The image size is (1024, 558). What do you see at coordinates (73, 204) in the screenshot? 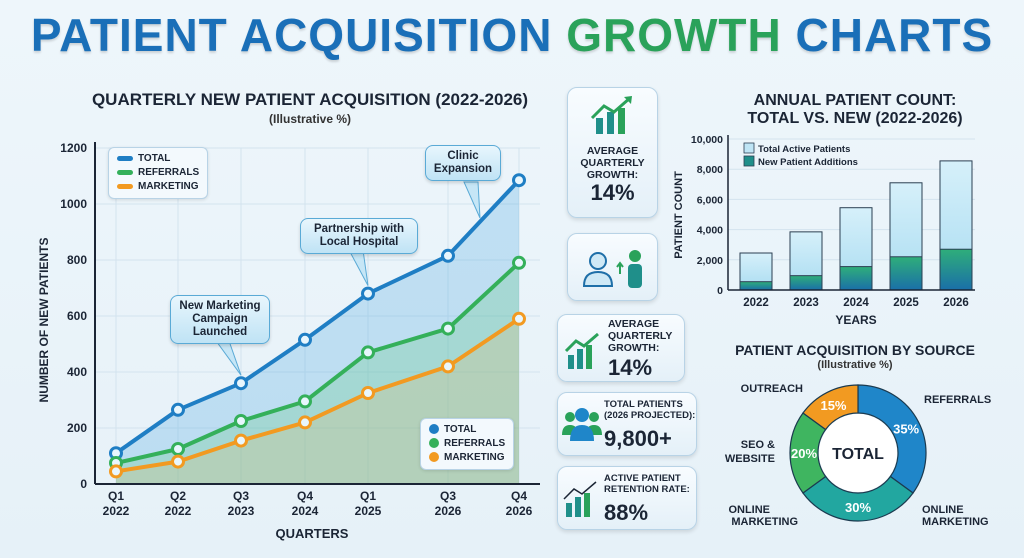
I see `y-tick-label: 1000` at bounding box center [73, 204].